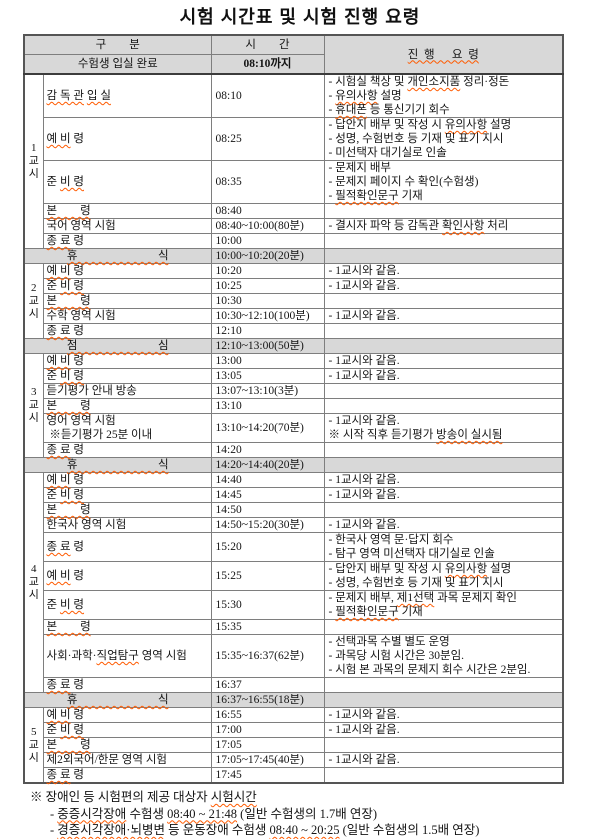 The image size is (600, 839). Describe the element at coordinates (267, 760) in the screenshot. I see `event-time-cell: 17:05~17:45(40분)` at that location.